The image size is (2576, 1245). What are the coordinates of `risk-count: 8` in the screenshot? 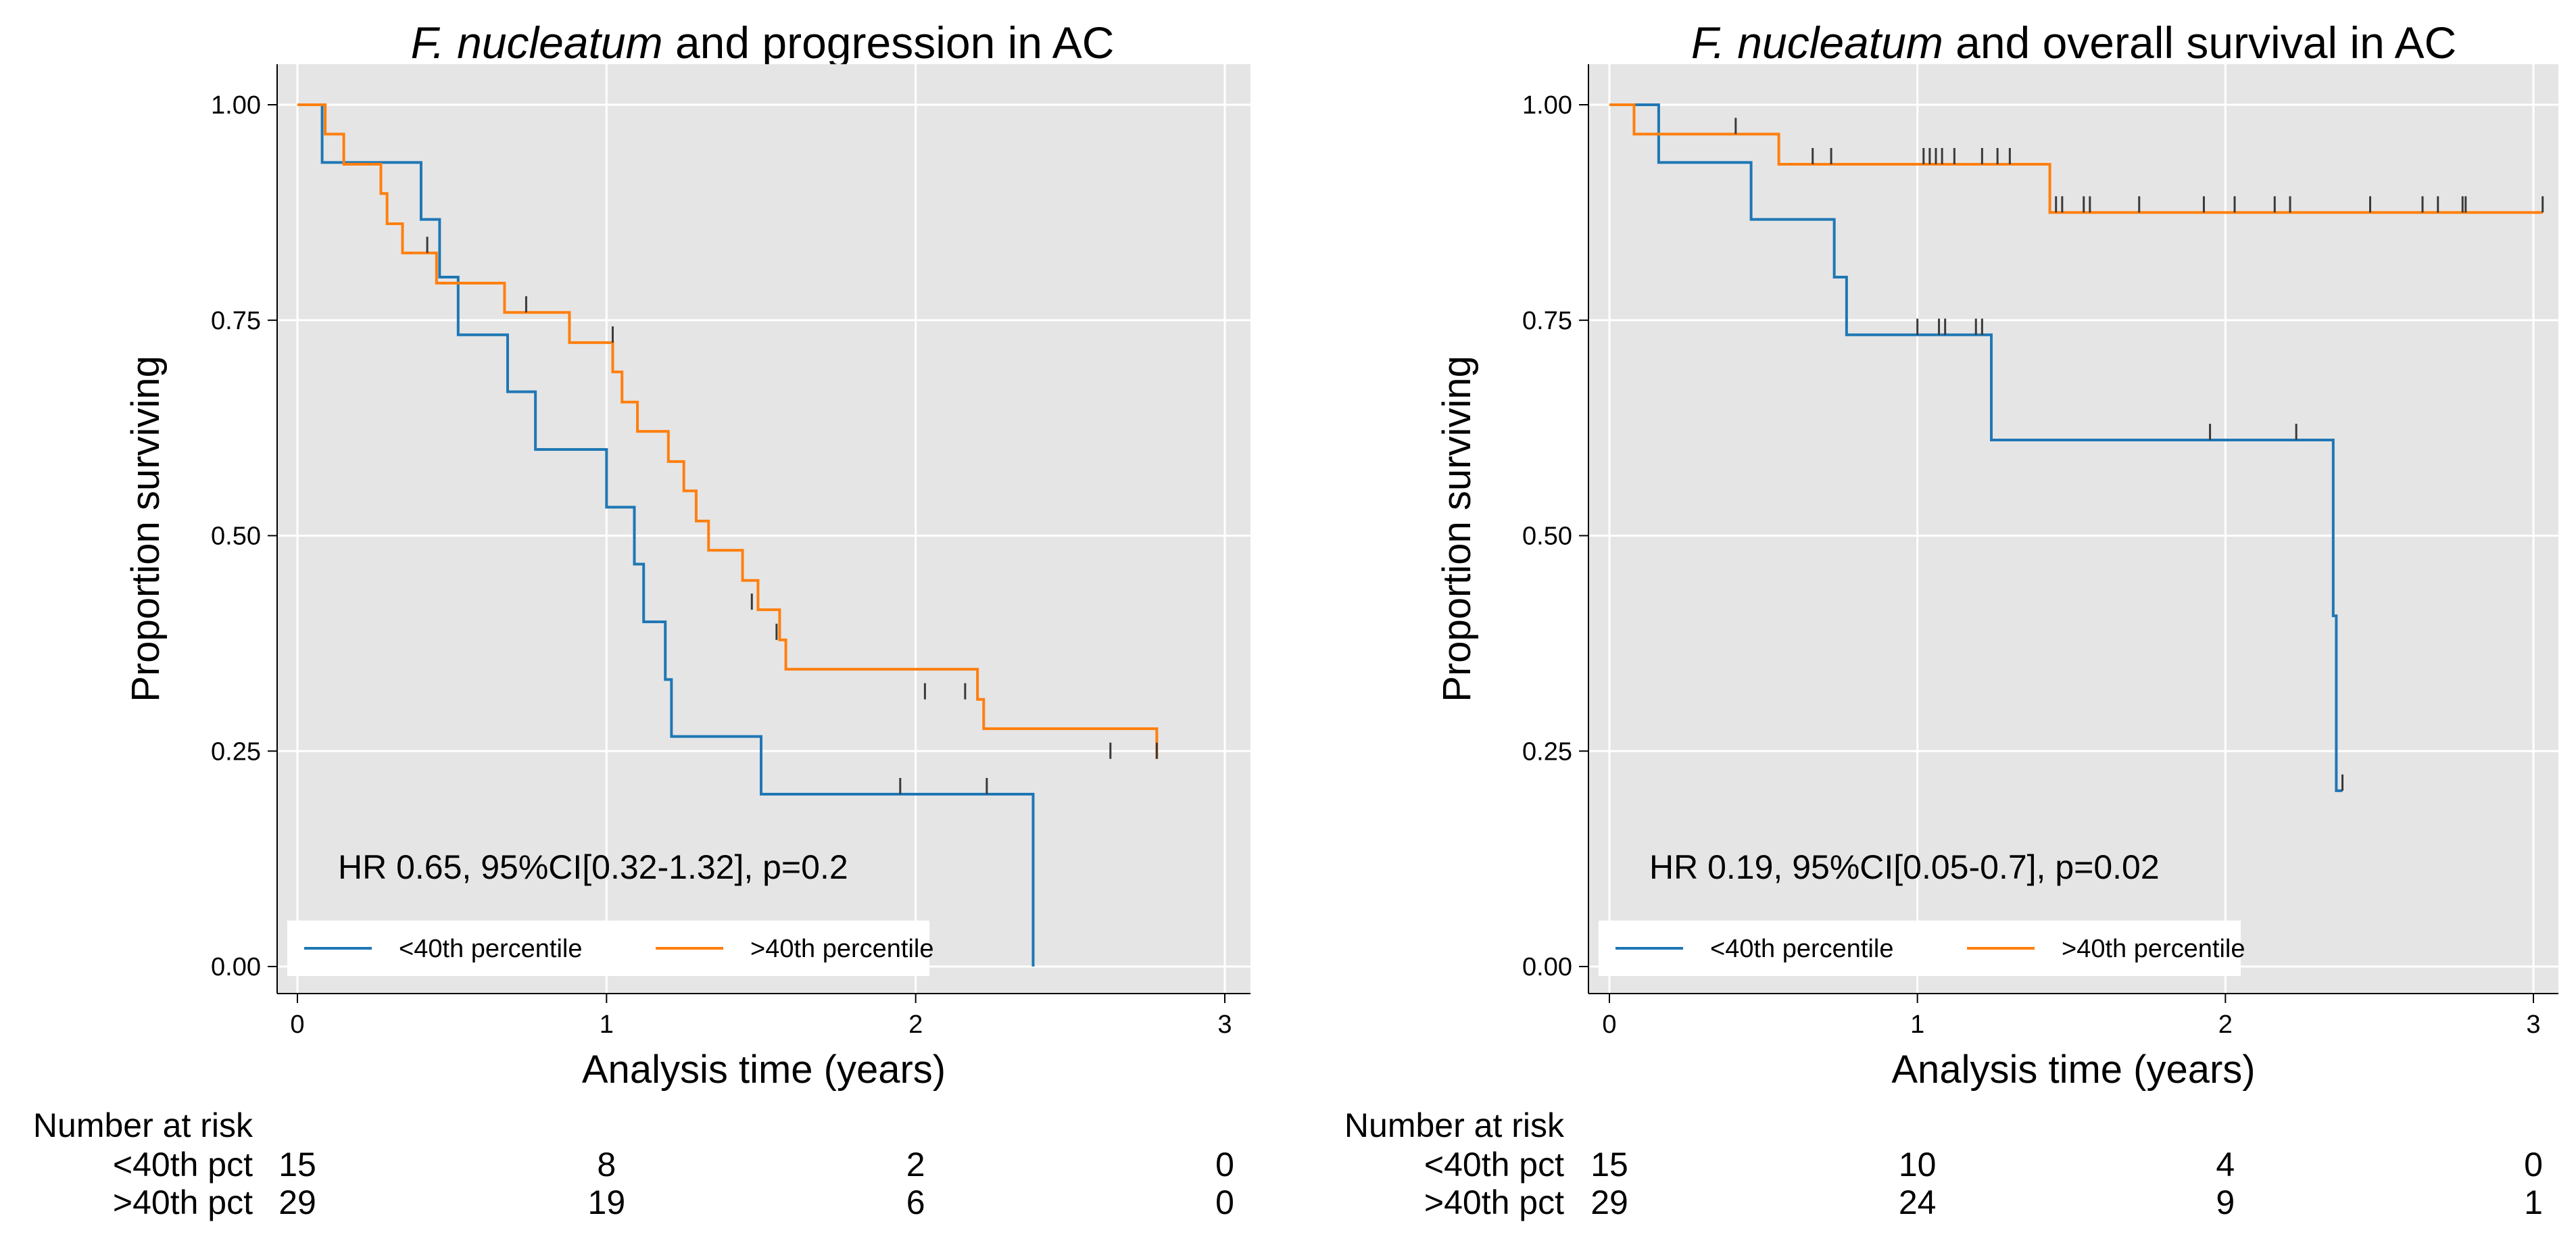 It's located at (606, 1164).